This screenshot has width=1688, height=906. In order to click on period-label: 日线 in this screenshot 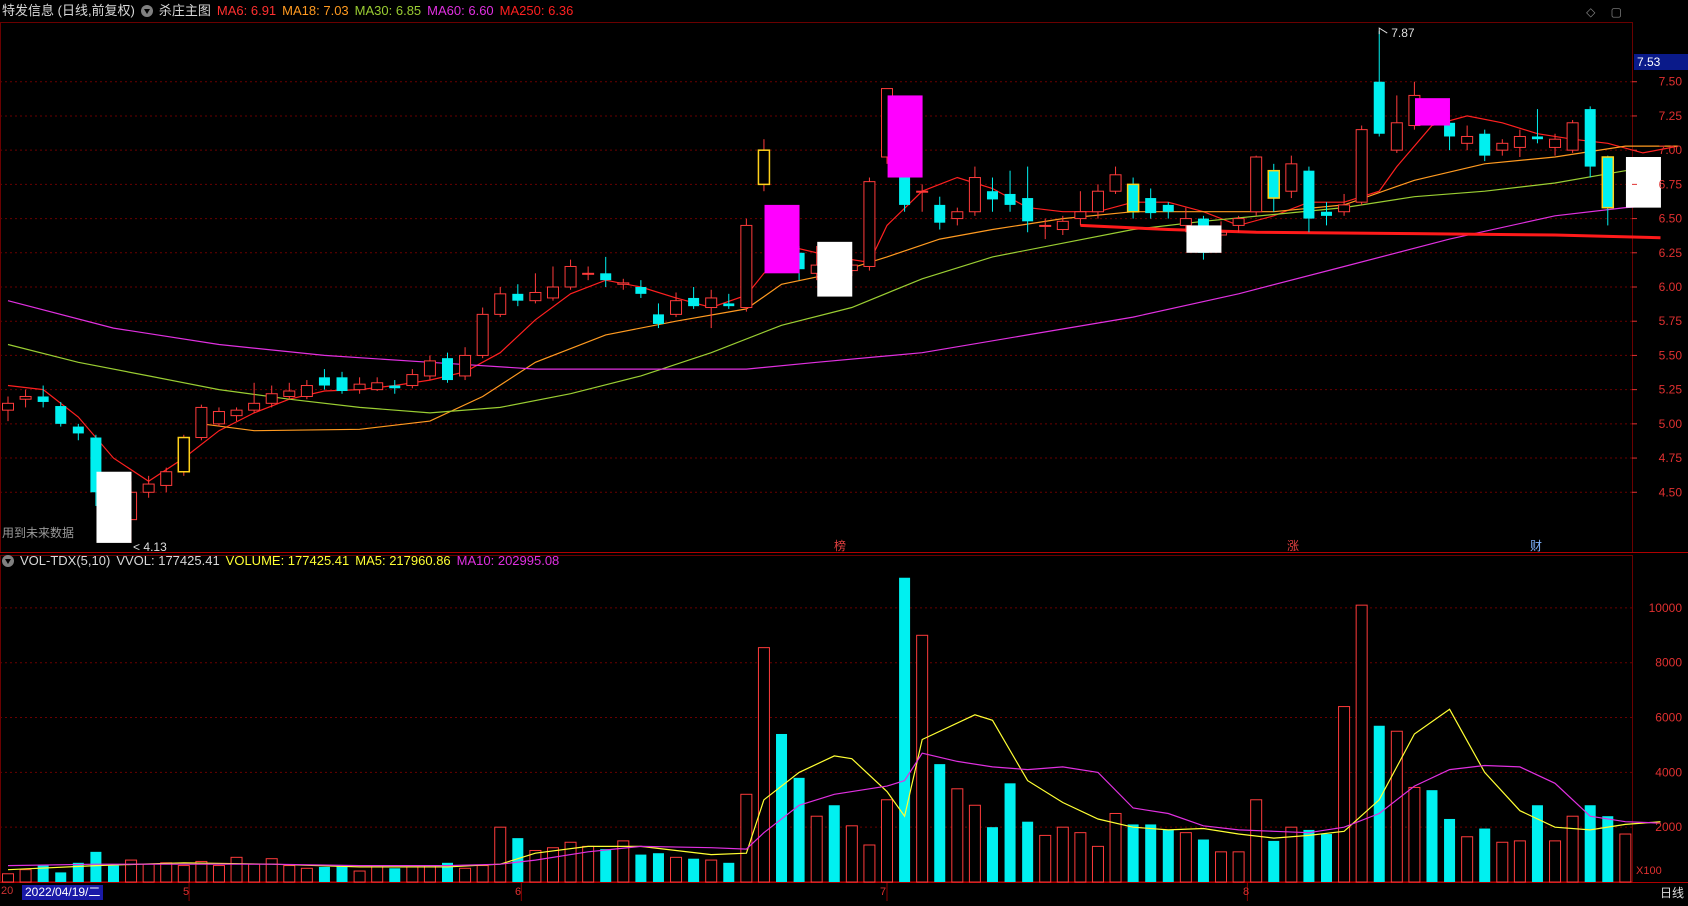, I will do `click(1671, 893)`.